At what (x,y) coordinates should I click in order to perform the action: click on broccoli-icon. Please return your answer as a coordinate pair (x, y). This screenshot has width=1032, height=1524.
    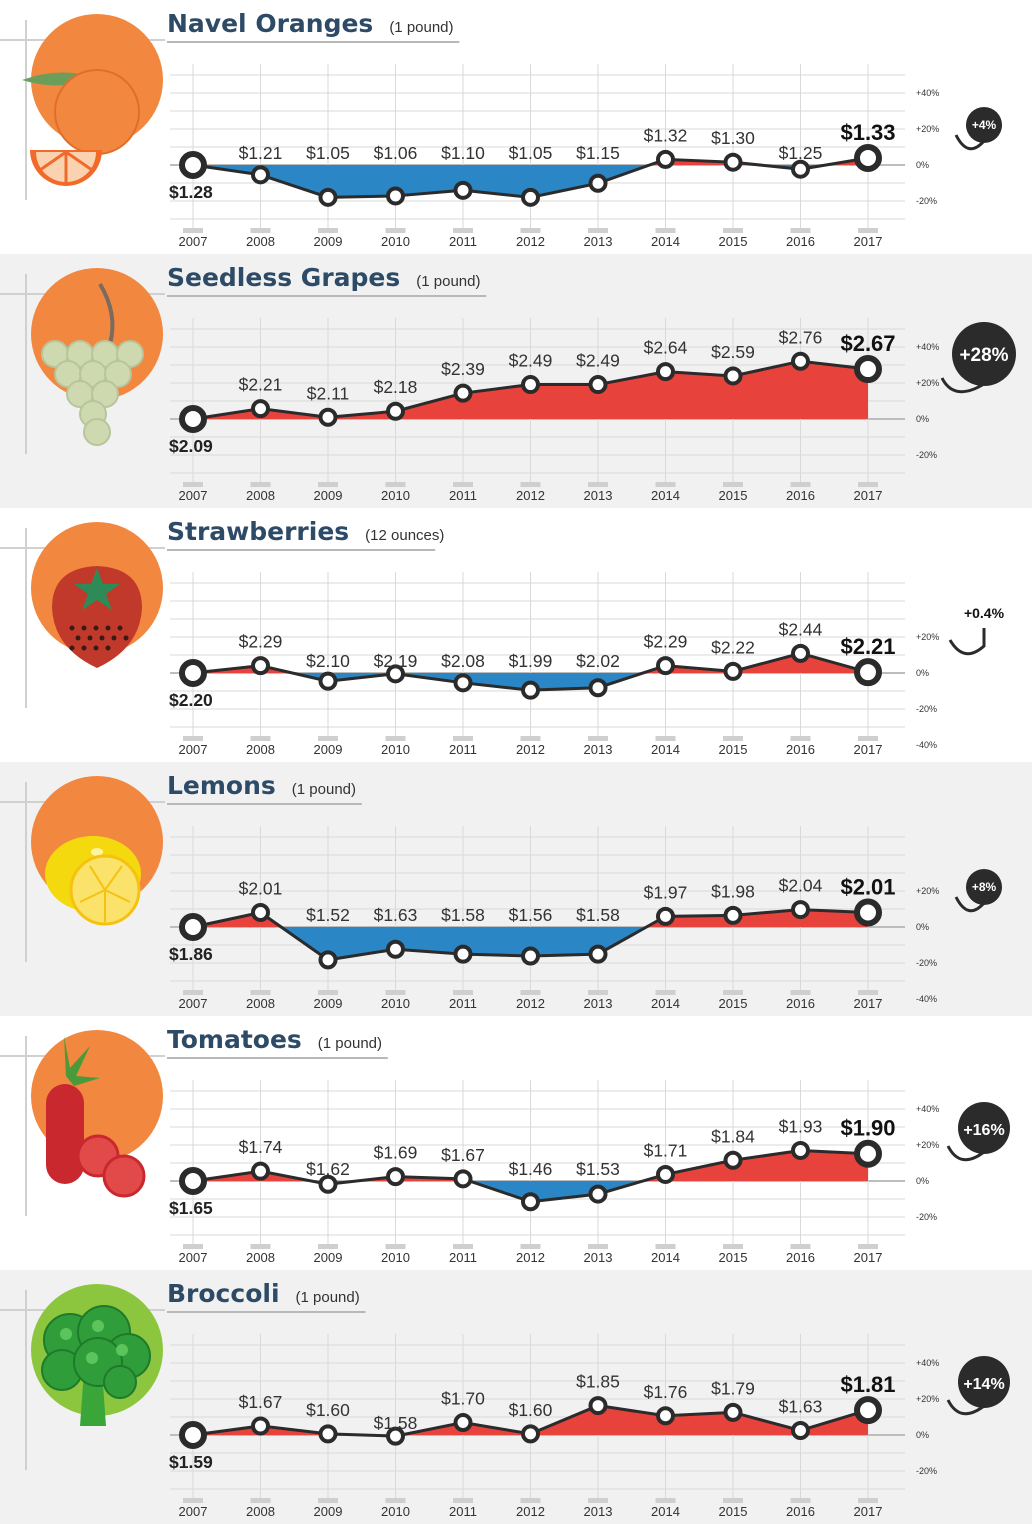
    Looking at the image, I should click on (97, 1355).